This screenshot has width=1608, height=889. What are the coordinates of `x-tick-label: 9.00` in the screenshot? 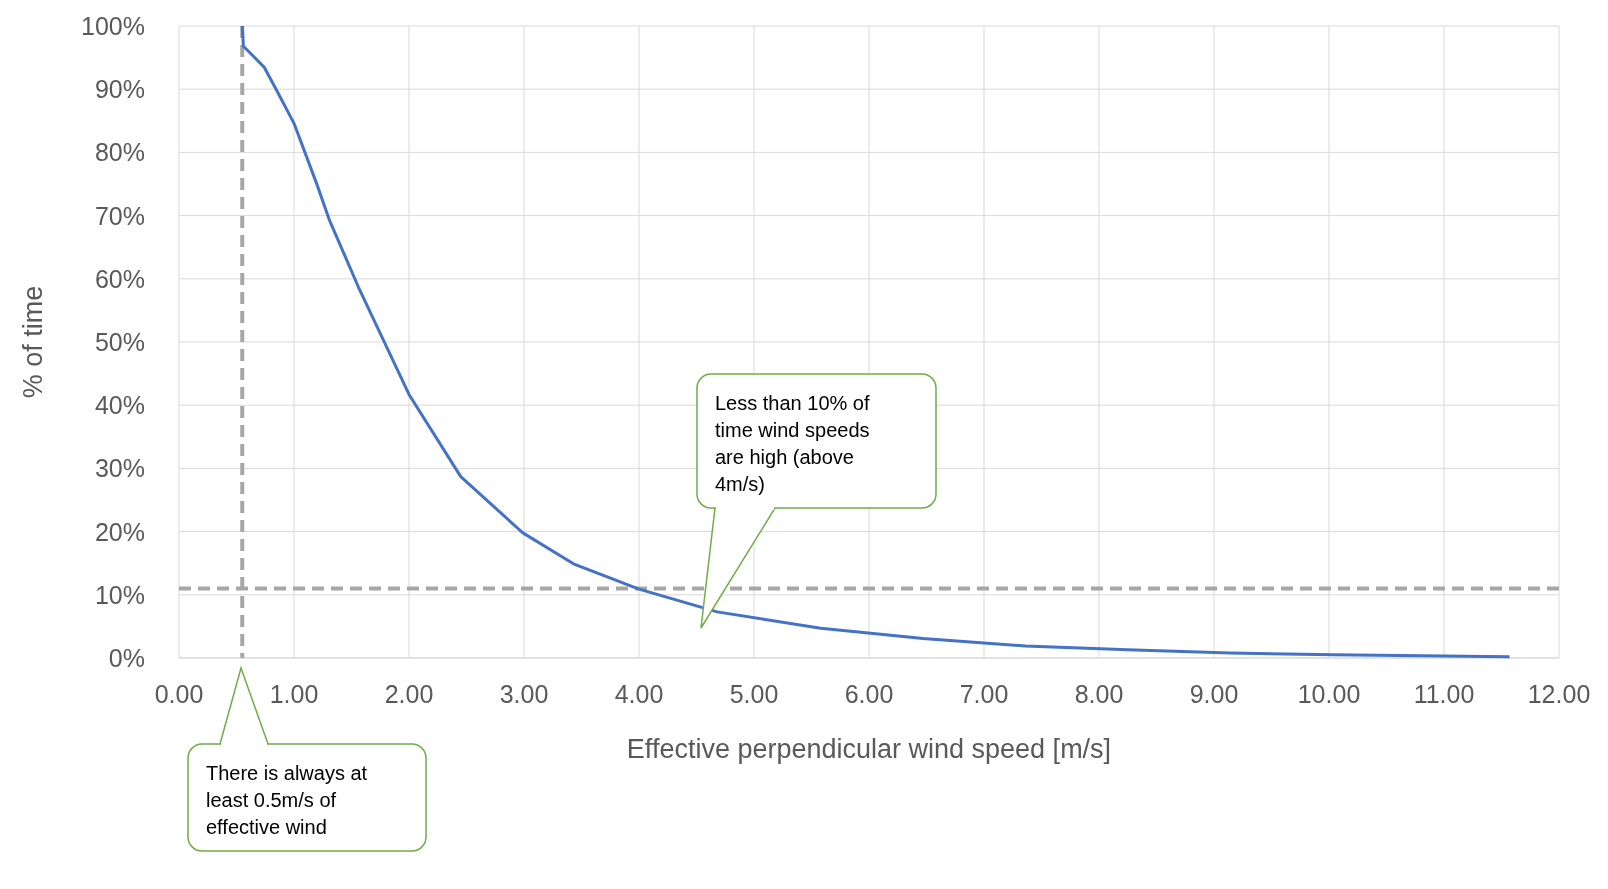 It's located at (1214, 694).